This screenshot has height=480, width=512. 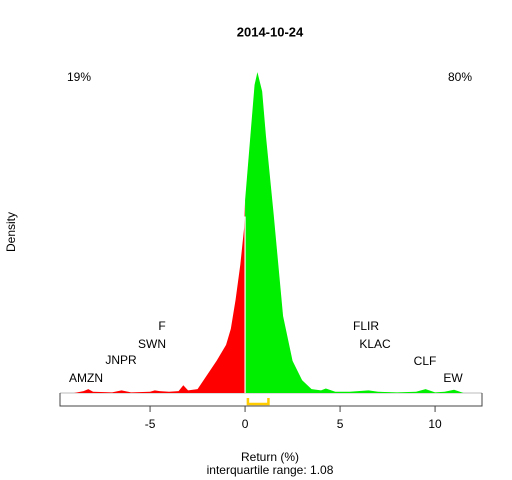 What do you see at coordinates (425, 361) in the screenshot?
I see `stock-label: CLF` at bounding box center [425, 361].